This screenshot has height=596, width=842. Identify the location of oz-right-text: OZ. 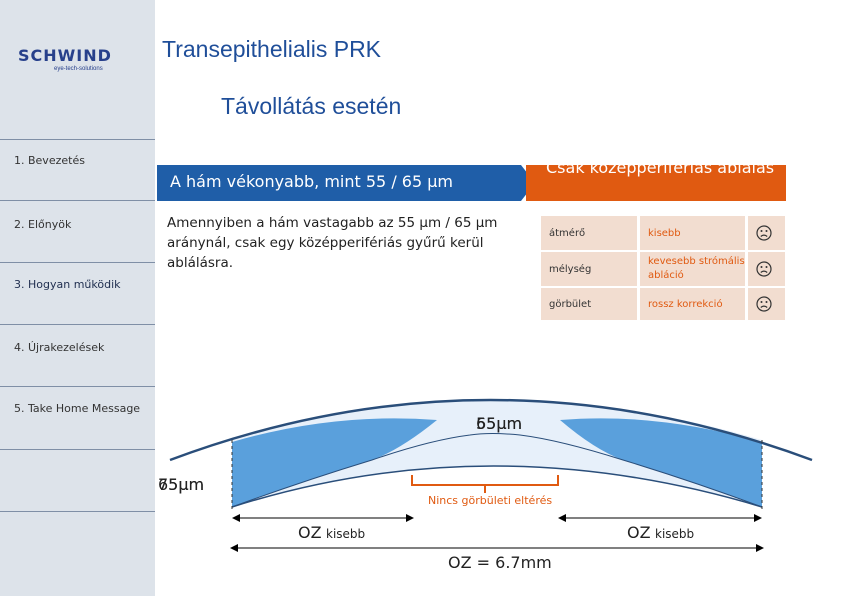
(639, 532).